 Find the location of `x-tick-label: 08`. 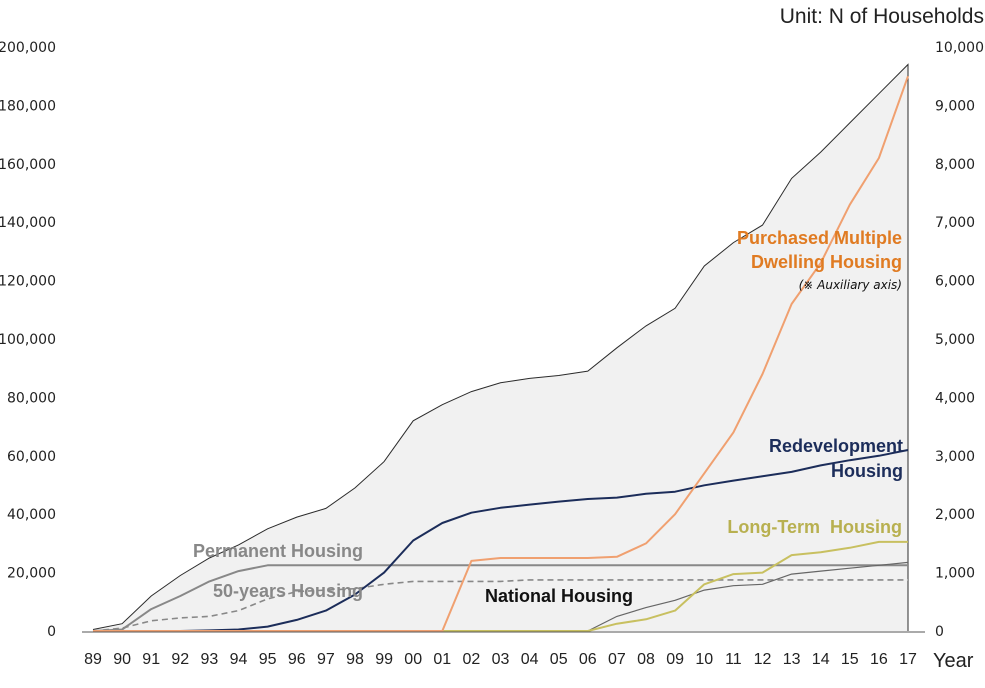

x-tick-label: 08 is located at coordinates (646, 659).